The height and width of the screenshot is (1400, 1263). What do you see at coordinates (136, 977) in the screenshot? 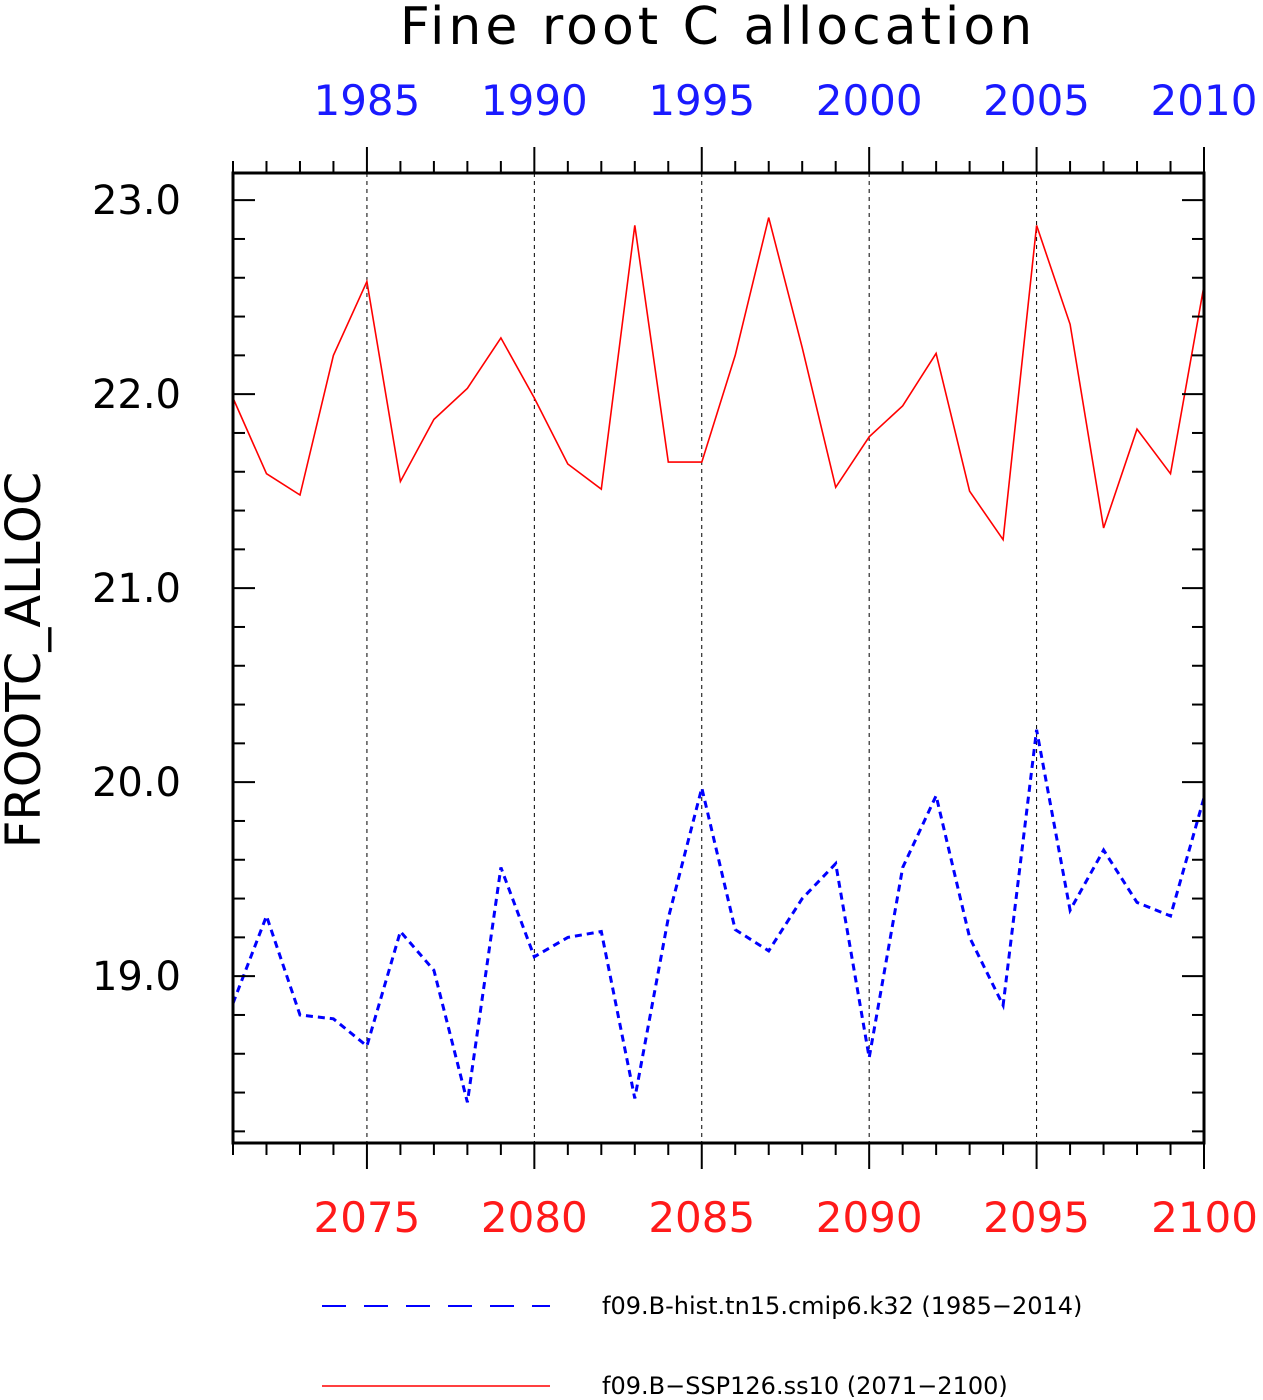
I see `y-tick-label: 19.0` at bounding box center [136, 977].